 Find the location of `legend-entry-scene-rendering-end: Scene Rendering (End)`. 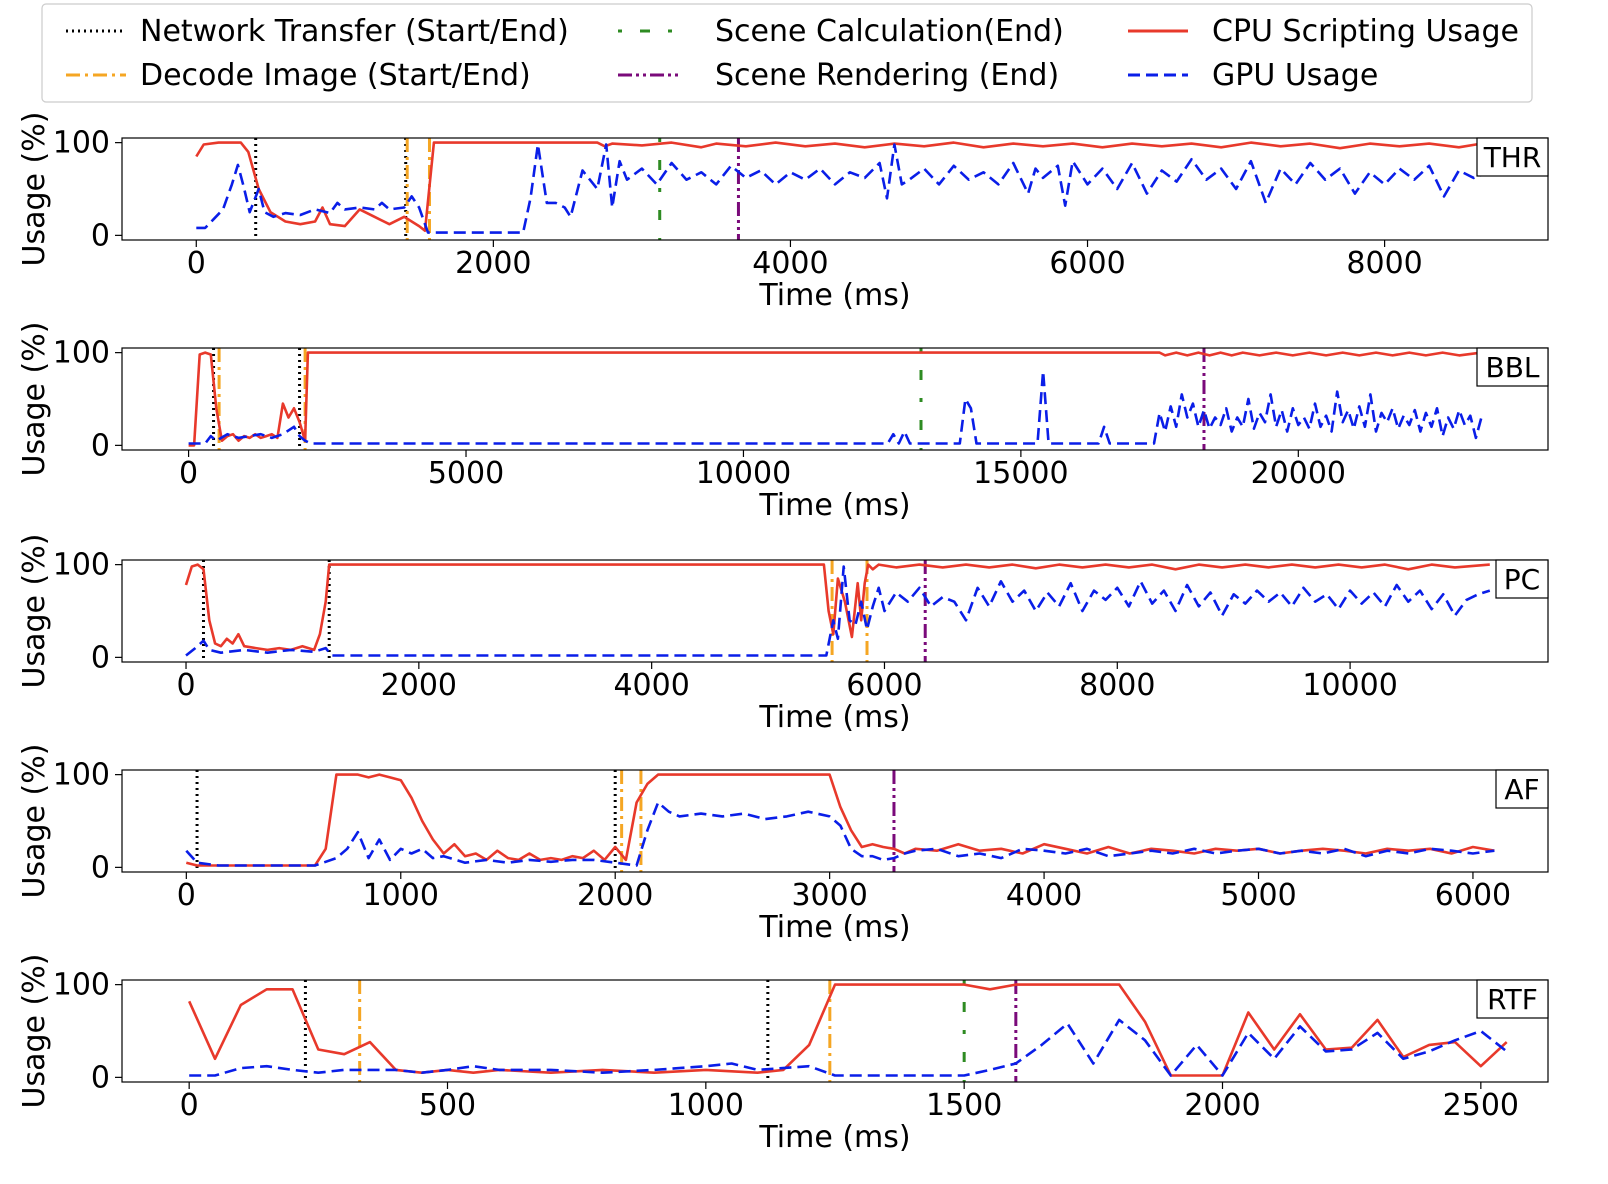

legend-entry-scene-rendering-end: Scene Rendering (End) is located at coordinates (838, 75).